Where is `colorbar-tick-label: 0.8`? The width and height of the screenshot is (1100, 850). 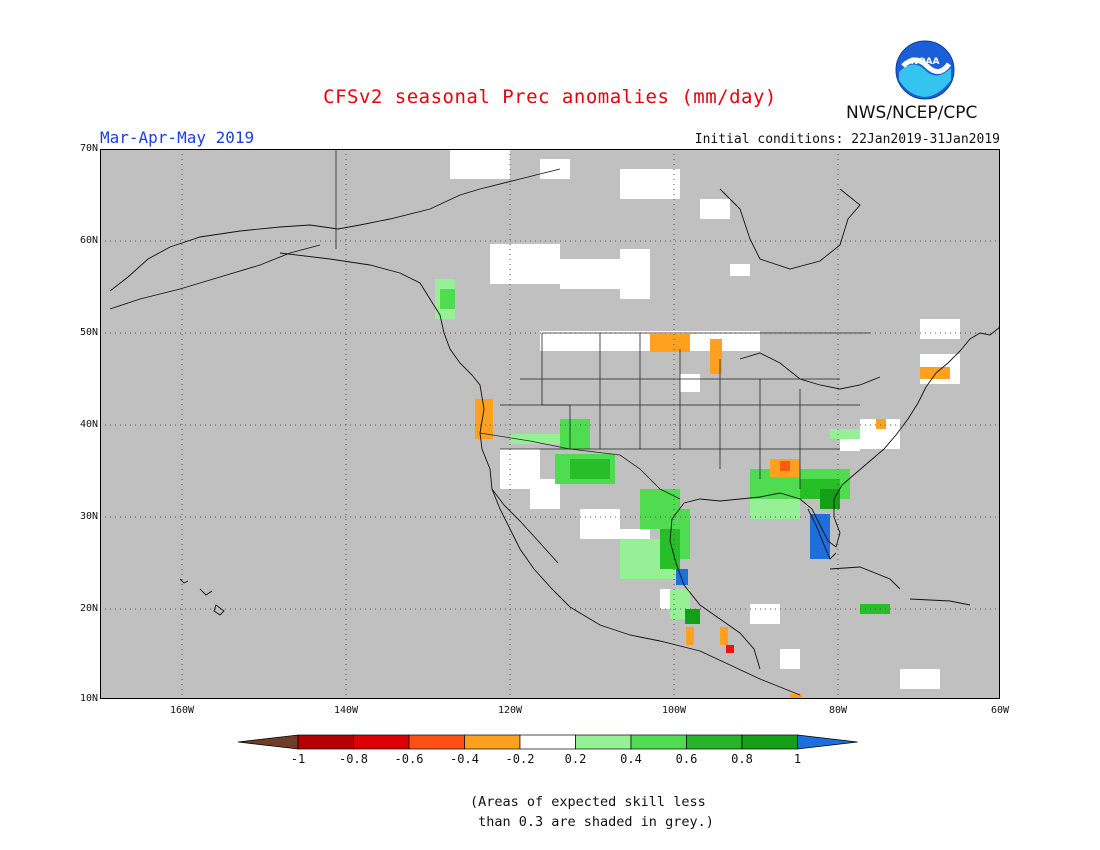
colorbar-tick-label: 0.8 is located at coordinates (742, 759).